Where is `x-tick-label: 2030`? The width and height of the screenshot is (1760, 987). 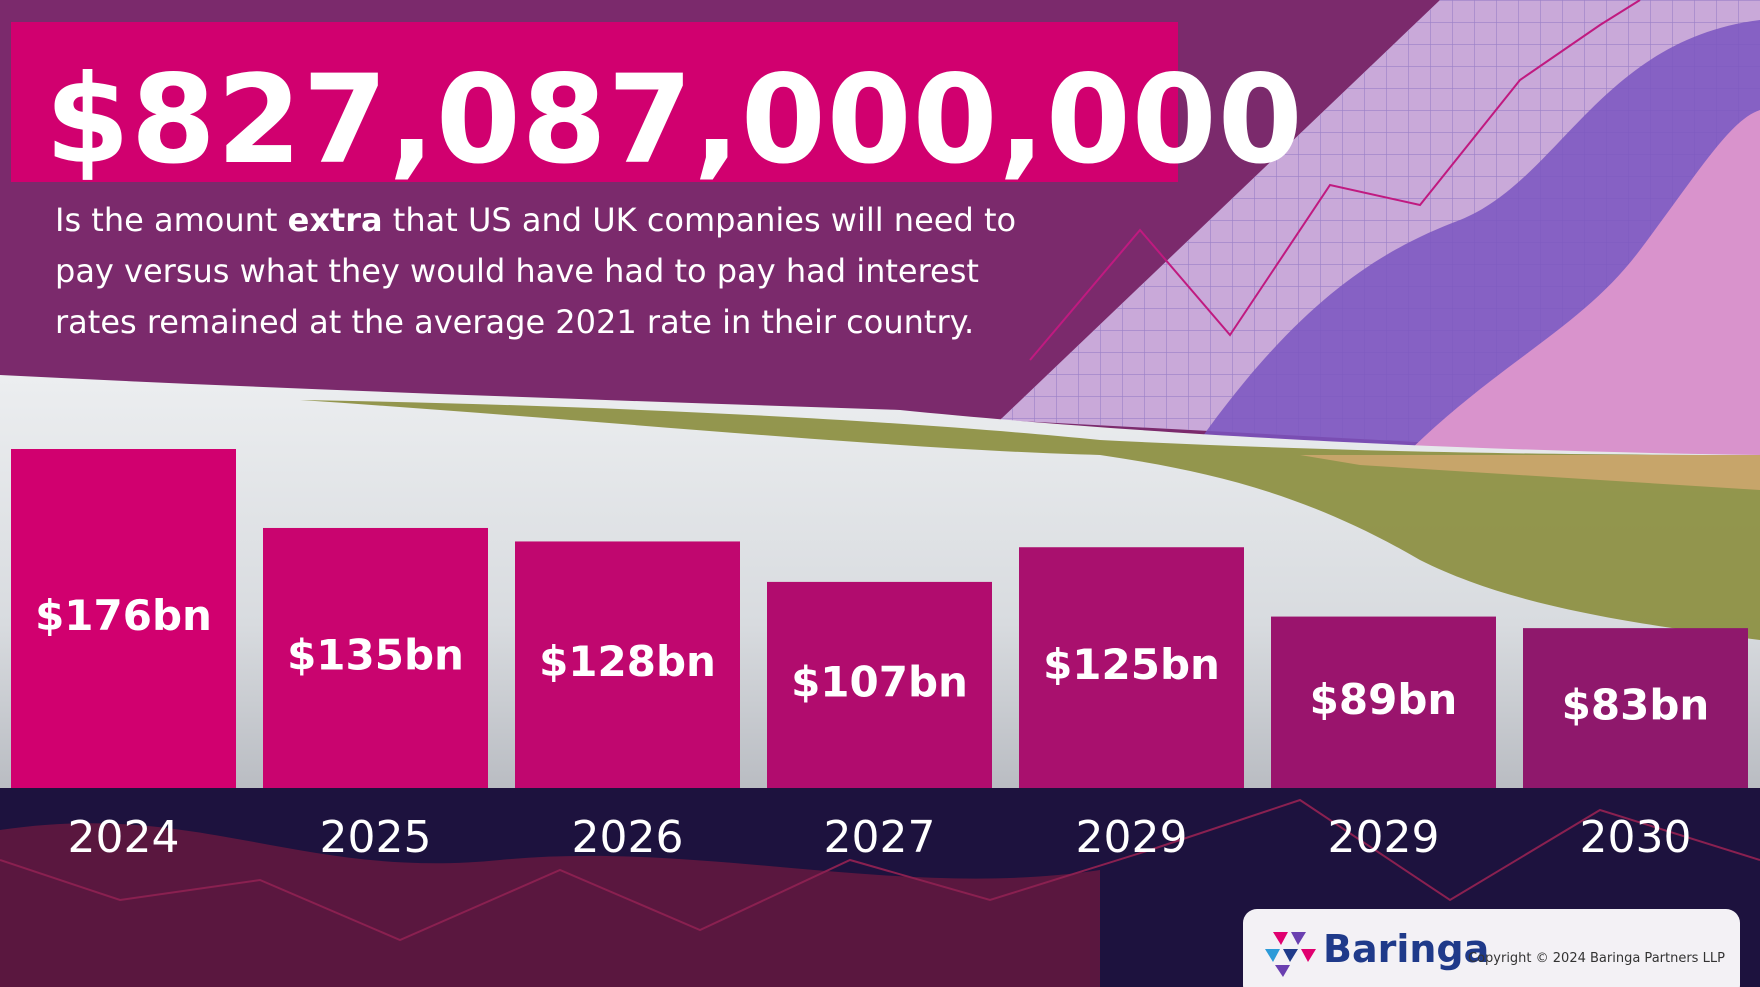 x-tick-label: 2030 is located at coordinates (1636, 837).